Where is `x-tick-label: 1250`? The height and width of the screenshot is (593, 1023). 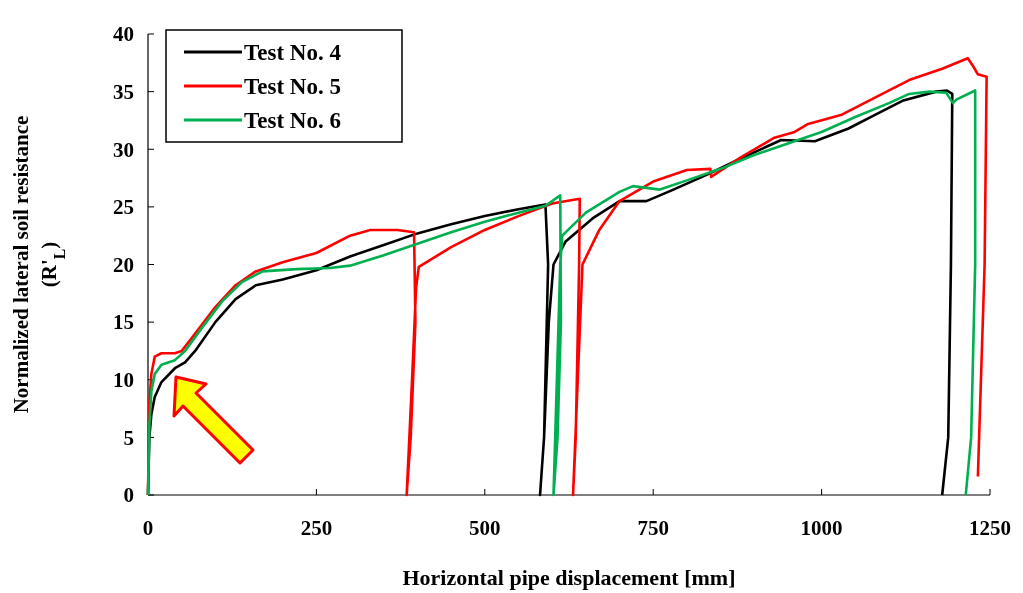 x-tick-label: 1250 is located at coordinates (990, 528).